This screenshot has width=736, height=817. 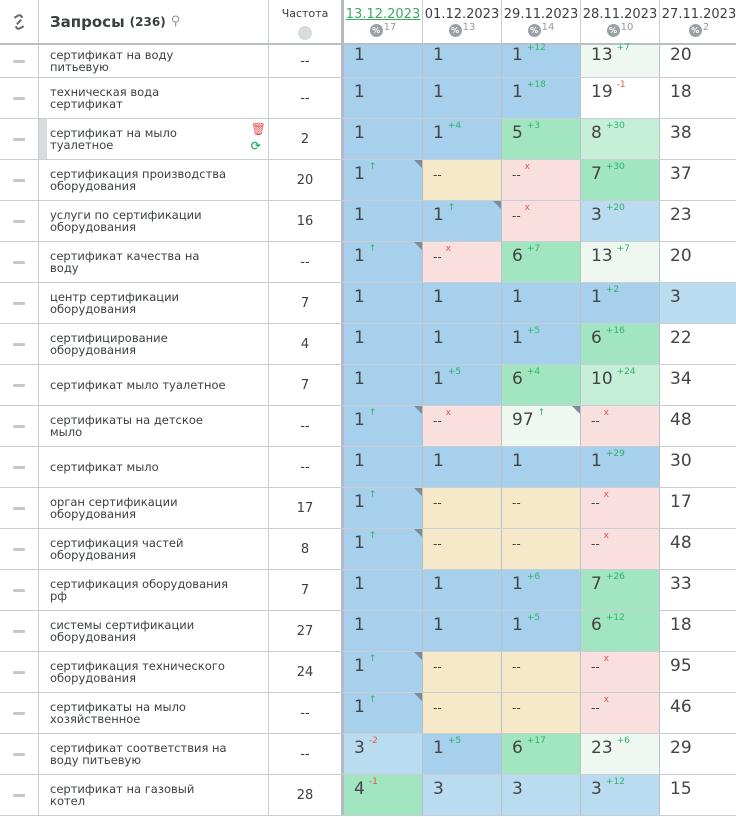 What do you see at coordinates (154, 61) in the screenshot?
I see `query-cell: сертификат на воду питьевую` at bounding box center [154, 61].